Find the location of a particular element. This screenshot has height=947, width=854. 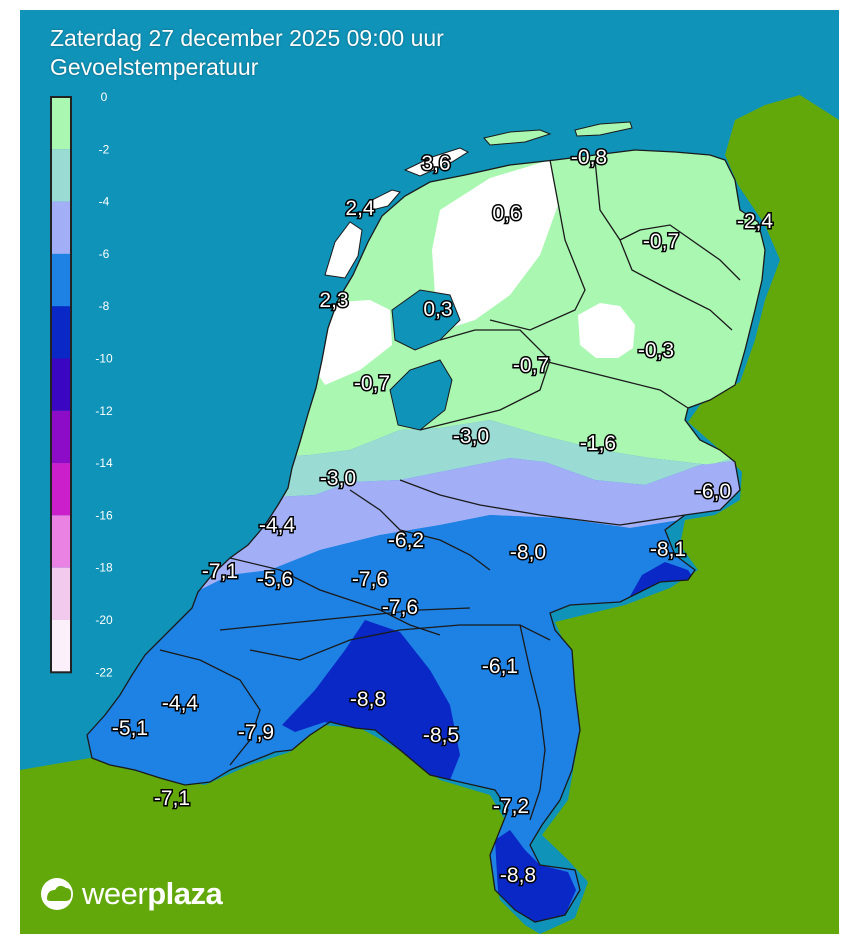

legend-tick-label: -14 is located at coordinates (104, 463).